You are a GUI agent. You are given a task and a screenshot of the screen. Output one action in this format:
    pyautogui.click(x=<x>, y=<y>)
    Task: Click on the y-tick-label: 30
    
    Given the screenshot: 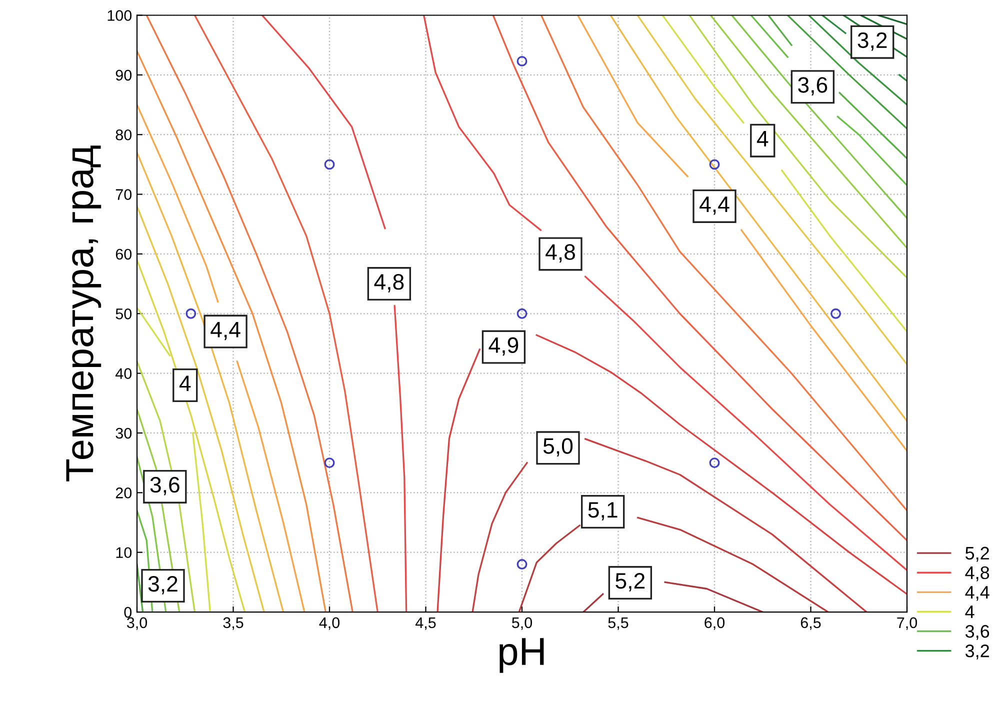 What is the action you would take?
    pyautogui.click(x=124, y=433)
    